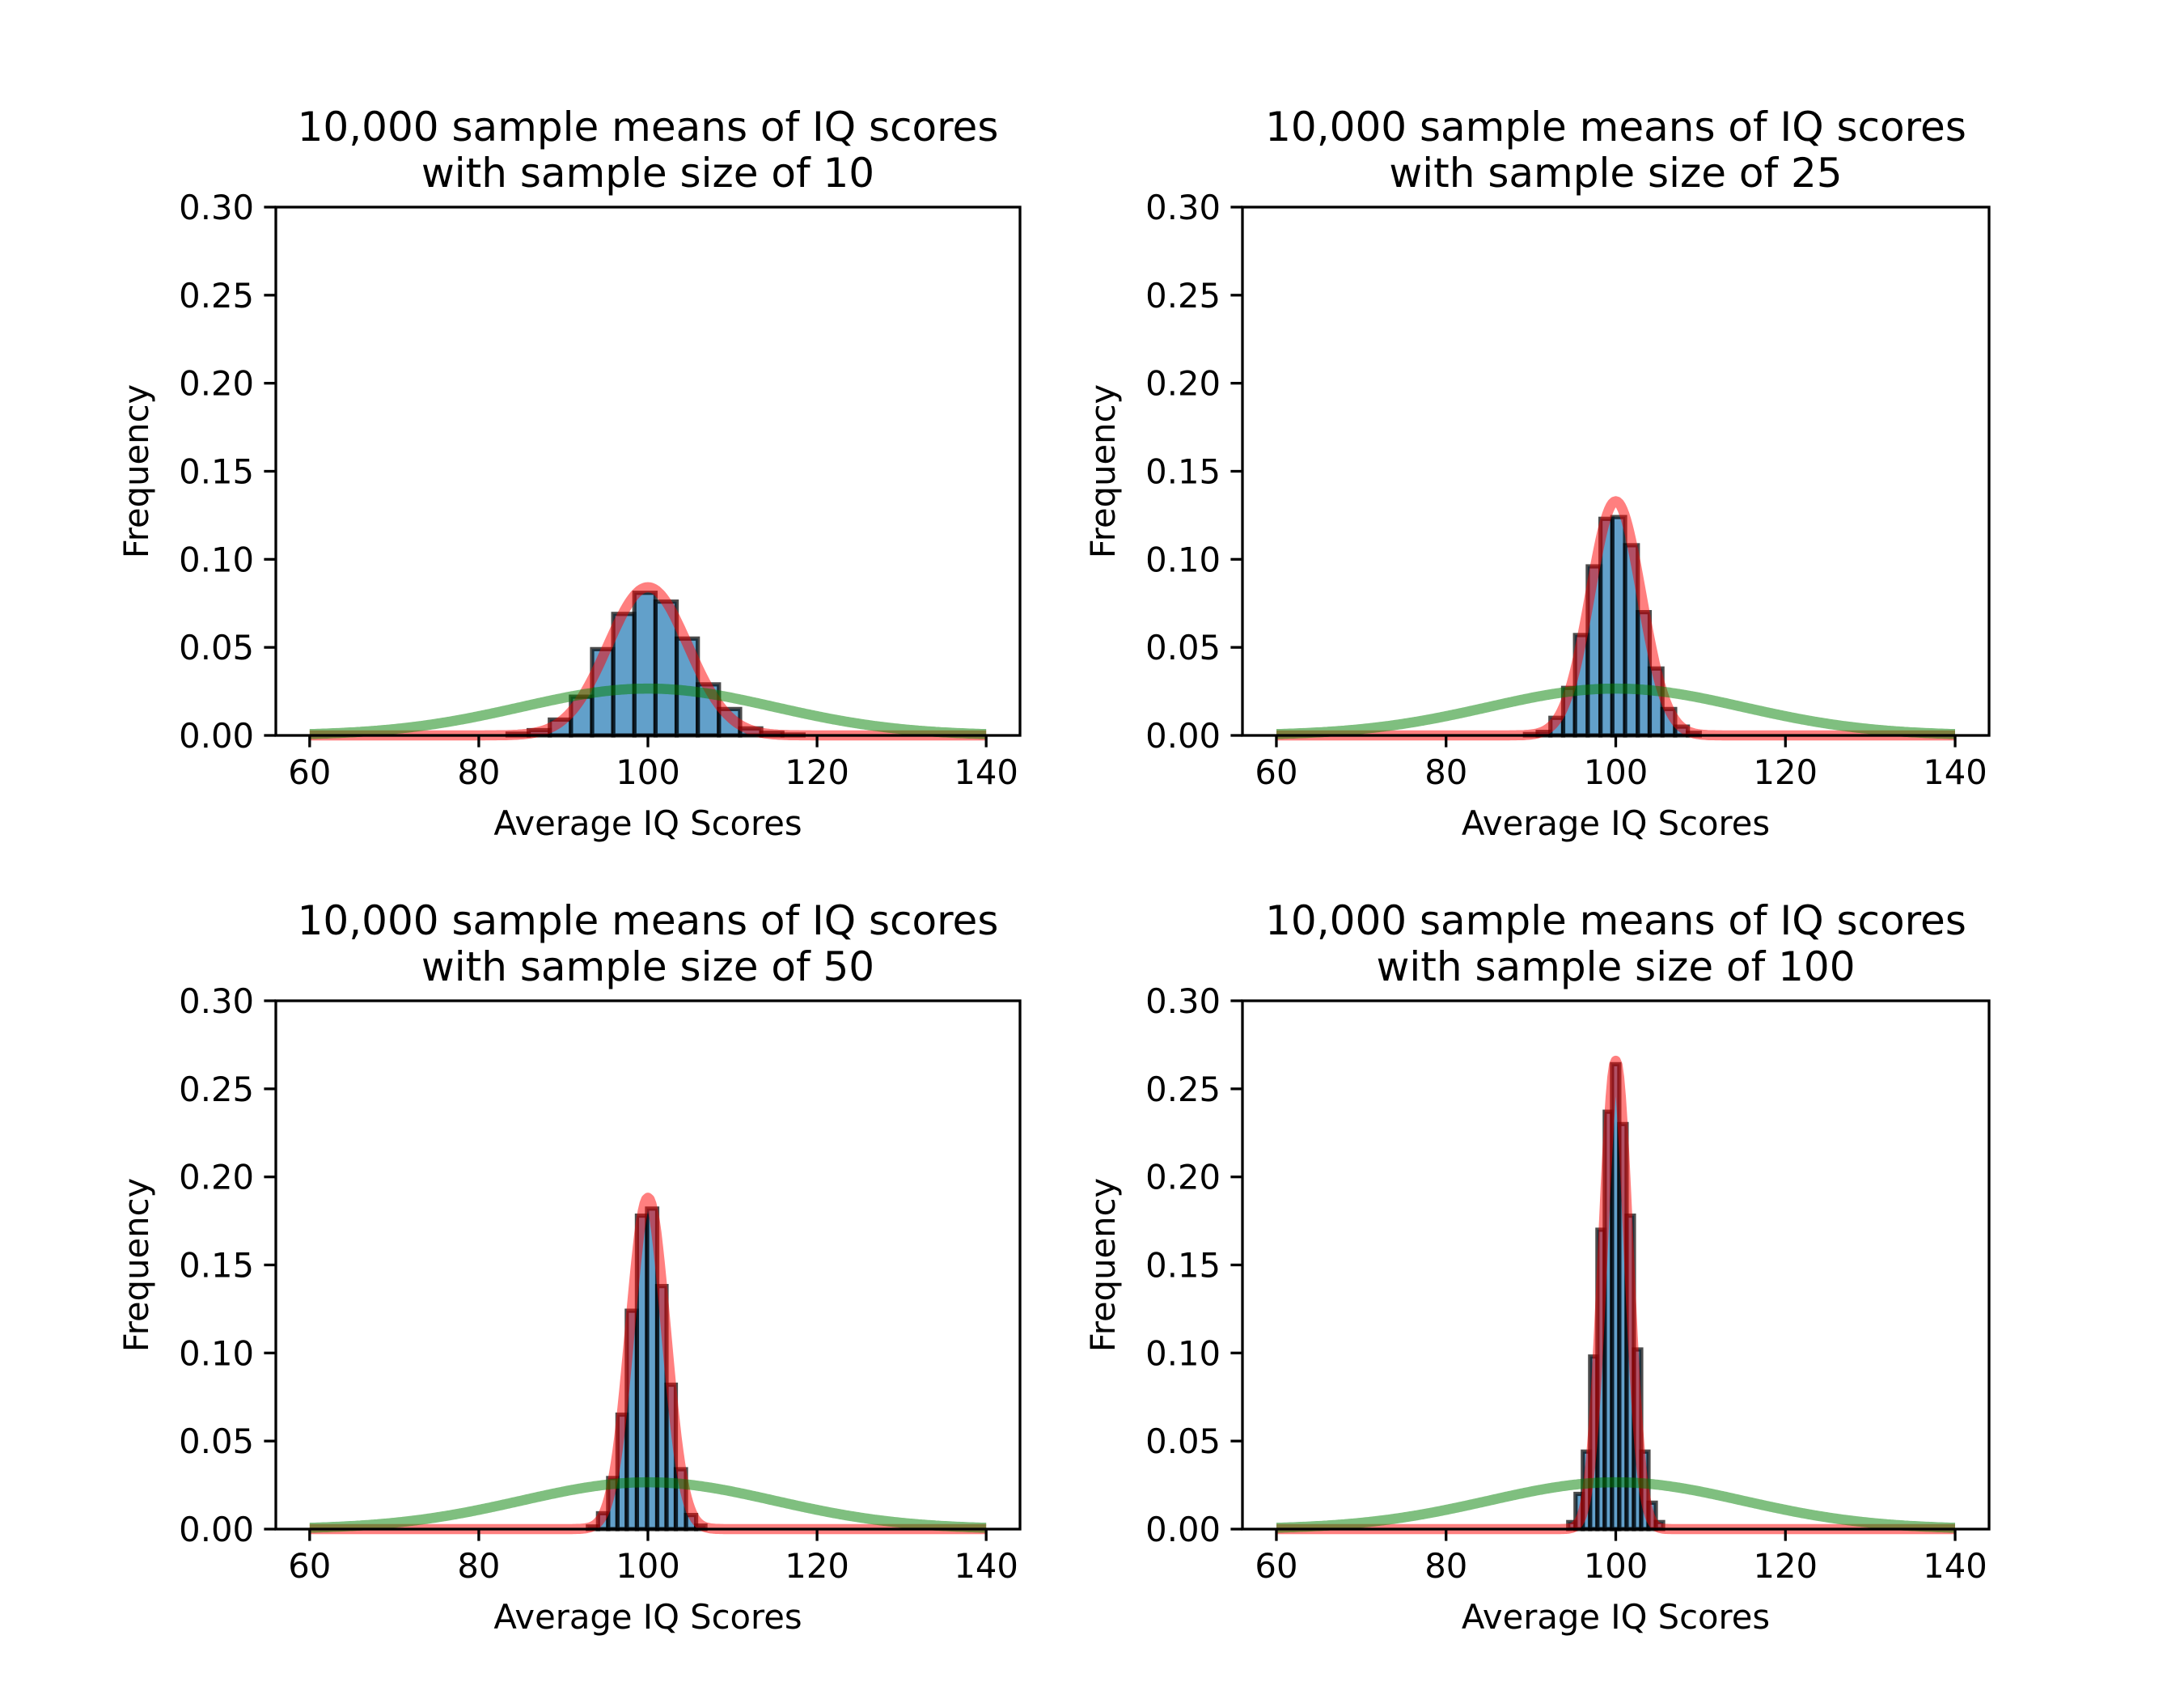 The width and height of the screenshot is (2184, 1699). What do you see at coordinates (645, 664) in the screenshot?
I see `histogram-bar` at bounding box center [645, 664].